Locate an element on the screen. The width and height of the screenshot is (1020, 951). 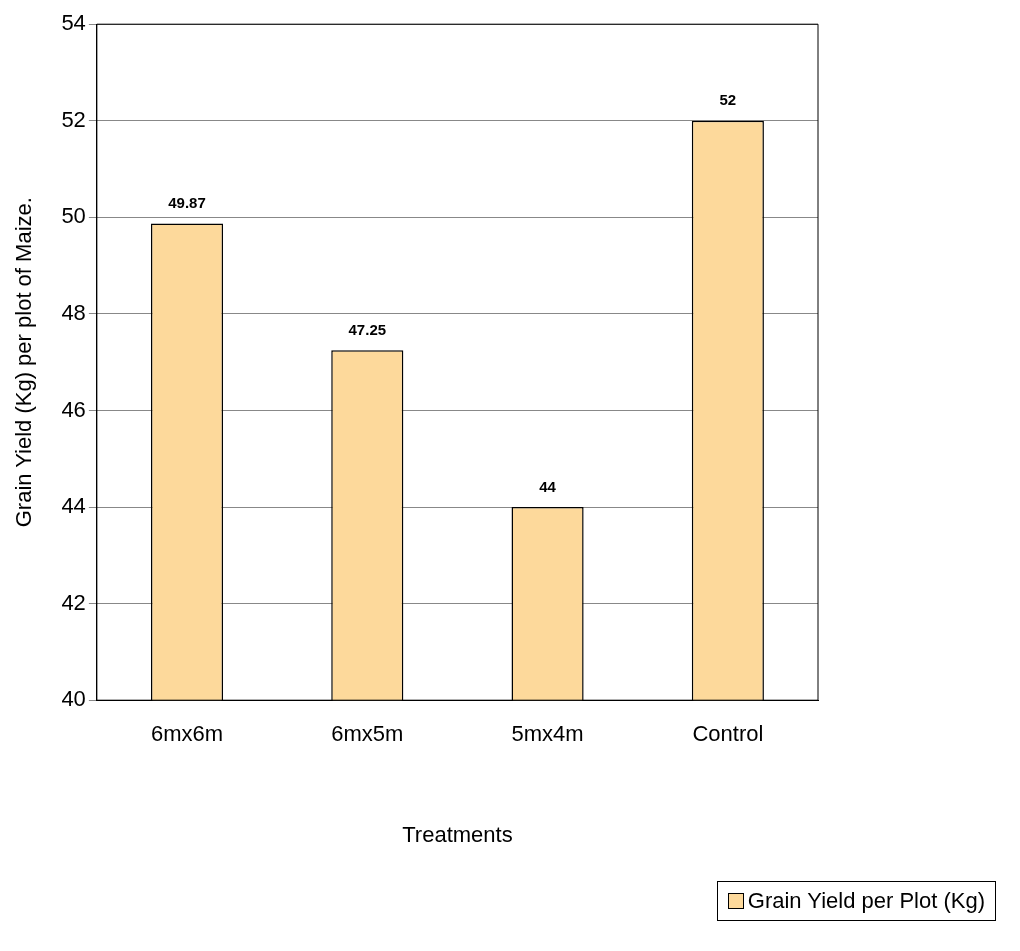
y-tick-label: 54 is located at coordinates (73, 23).